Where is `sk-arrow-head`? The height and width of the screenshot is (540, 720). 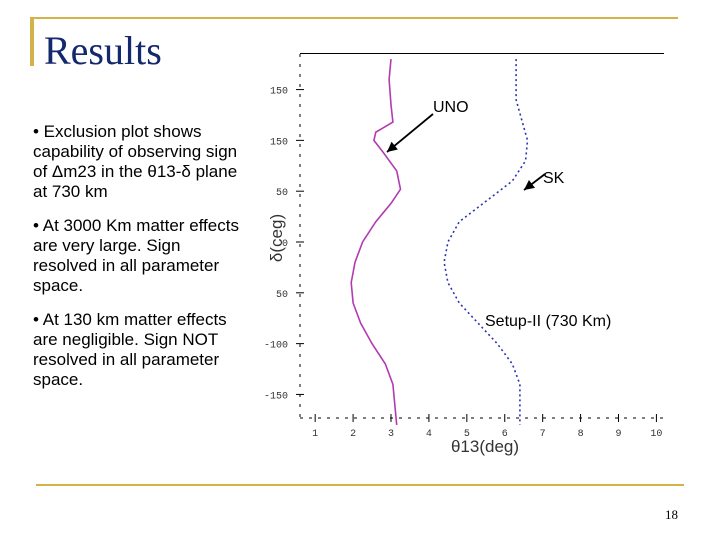 sk-arrow-head is located at coordinates (529, 184).